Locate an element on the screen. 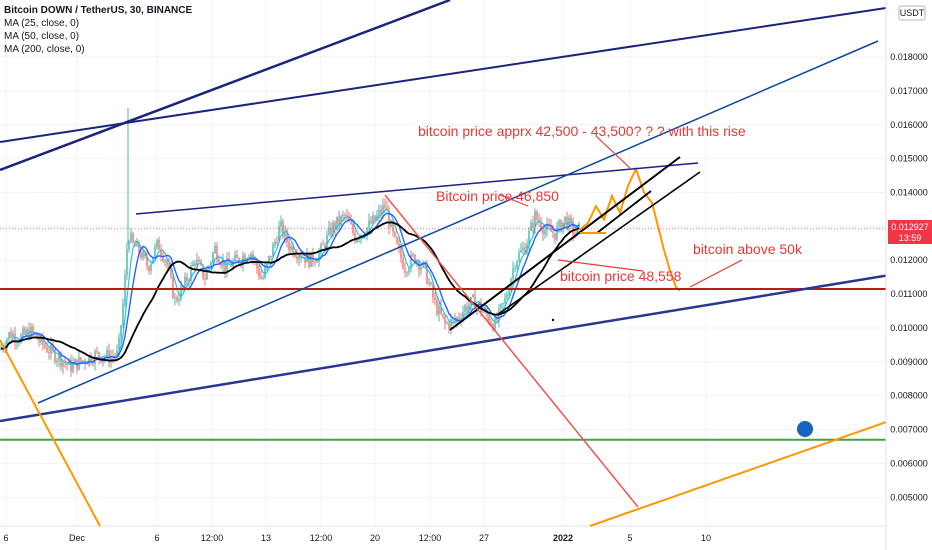  price-tick-label: 0.006000 is located at coordinates (909, 463).